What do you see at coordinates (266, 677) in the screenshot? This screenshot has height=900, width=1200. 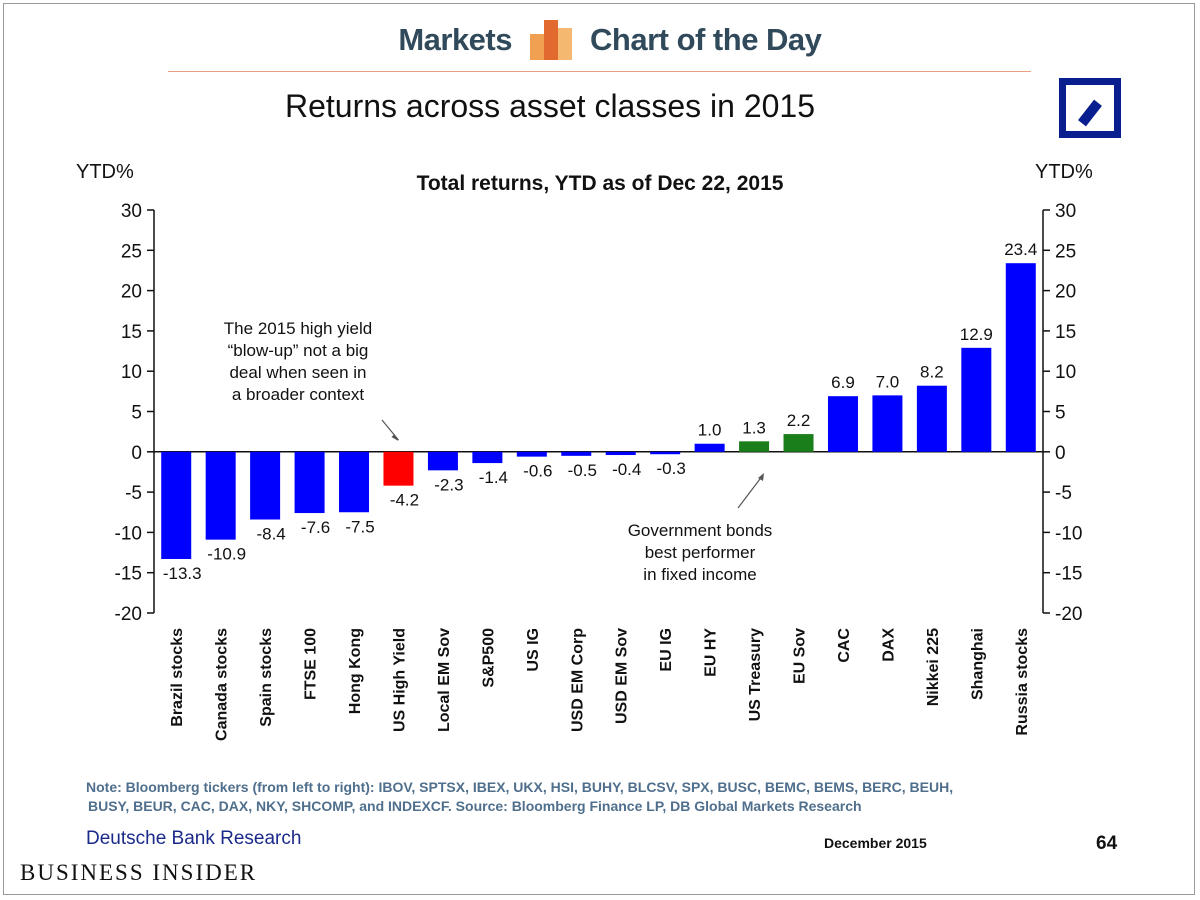 I see `category-label: Spain stocks` at bounding box center [266, 677].